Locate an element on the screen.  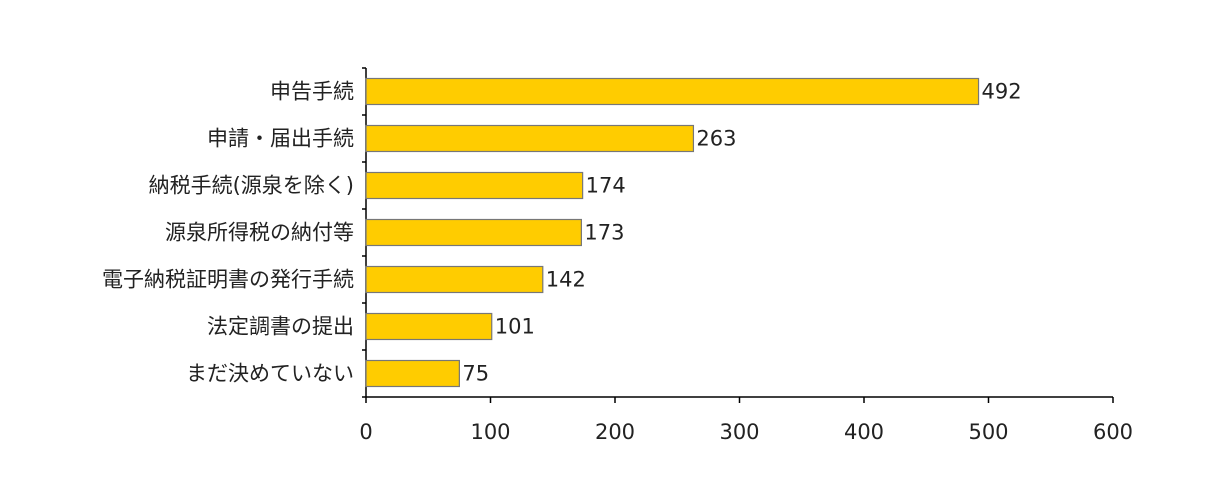
value-label: 75 is located at coordinates (475, 374).